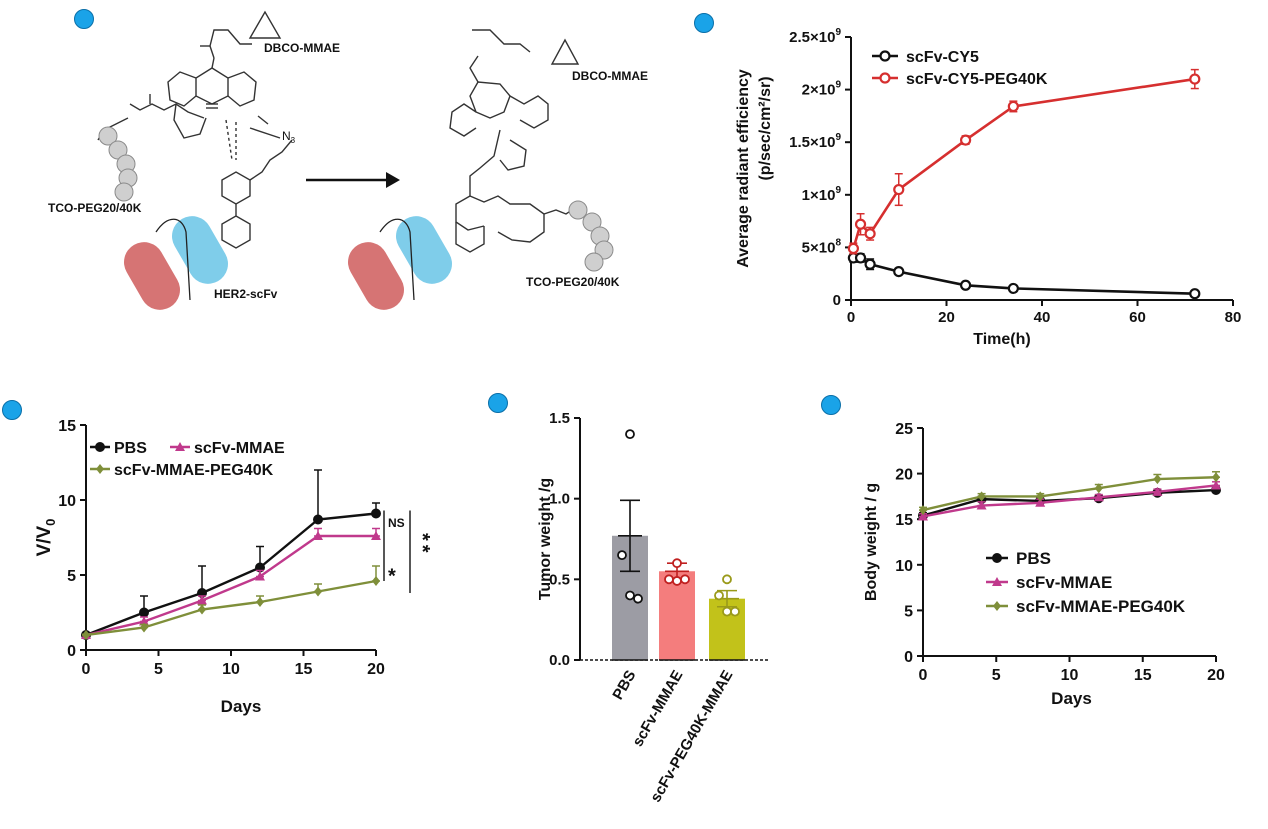 The height and width of the screenshot is (829, 1268). I want to click on y-axis-label: Body weight / g, so click(871, 542).